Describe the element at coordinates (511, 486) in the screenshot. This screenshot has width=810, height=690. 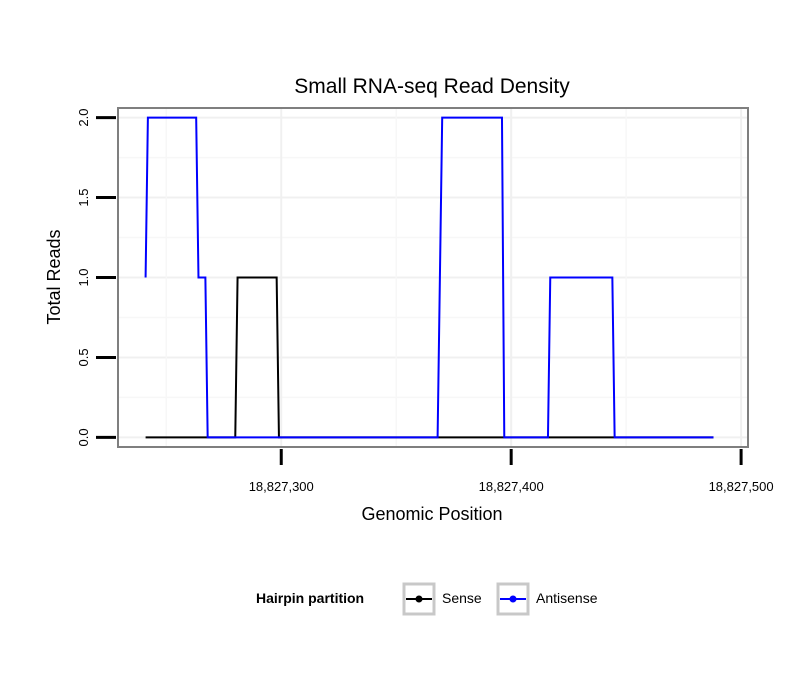
I see `x-tick-label: 18,827,400` at that location.